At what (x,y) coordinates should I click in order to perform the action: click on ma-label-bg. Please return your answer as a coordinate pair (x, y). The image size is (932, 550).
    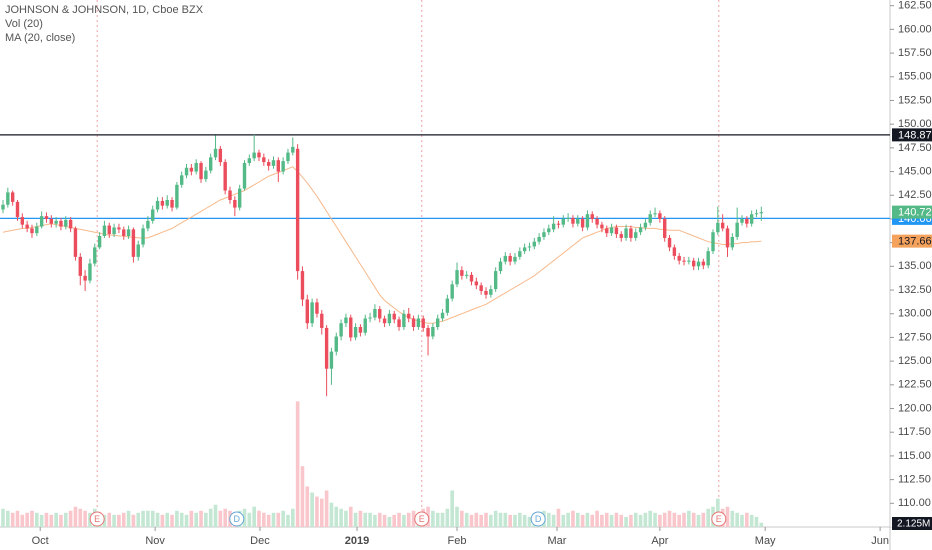
    Looking at the image, I should click on (912, 241).